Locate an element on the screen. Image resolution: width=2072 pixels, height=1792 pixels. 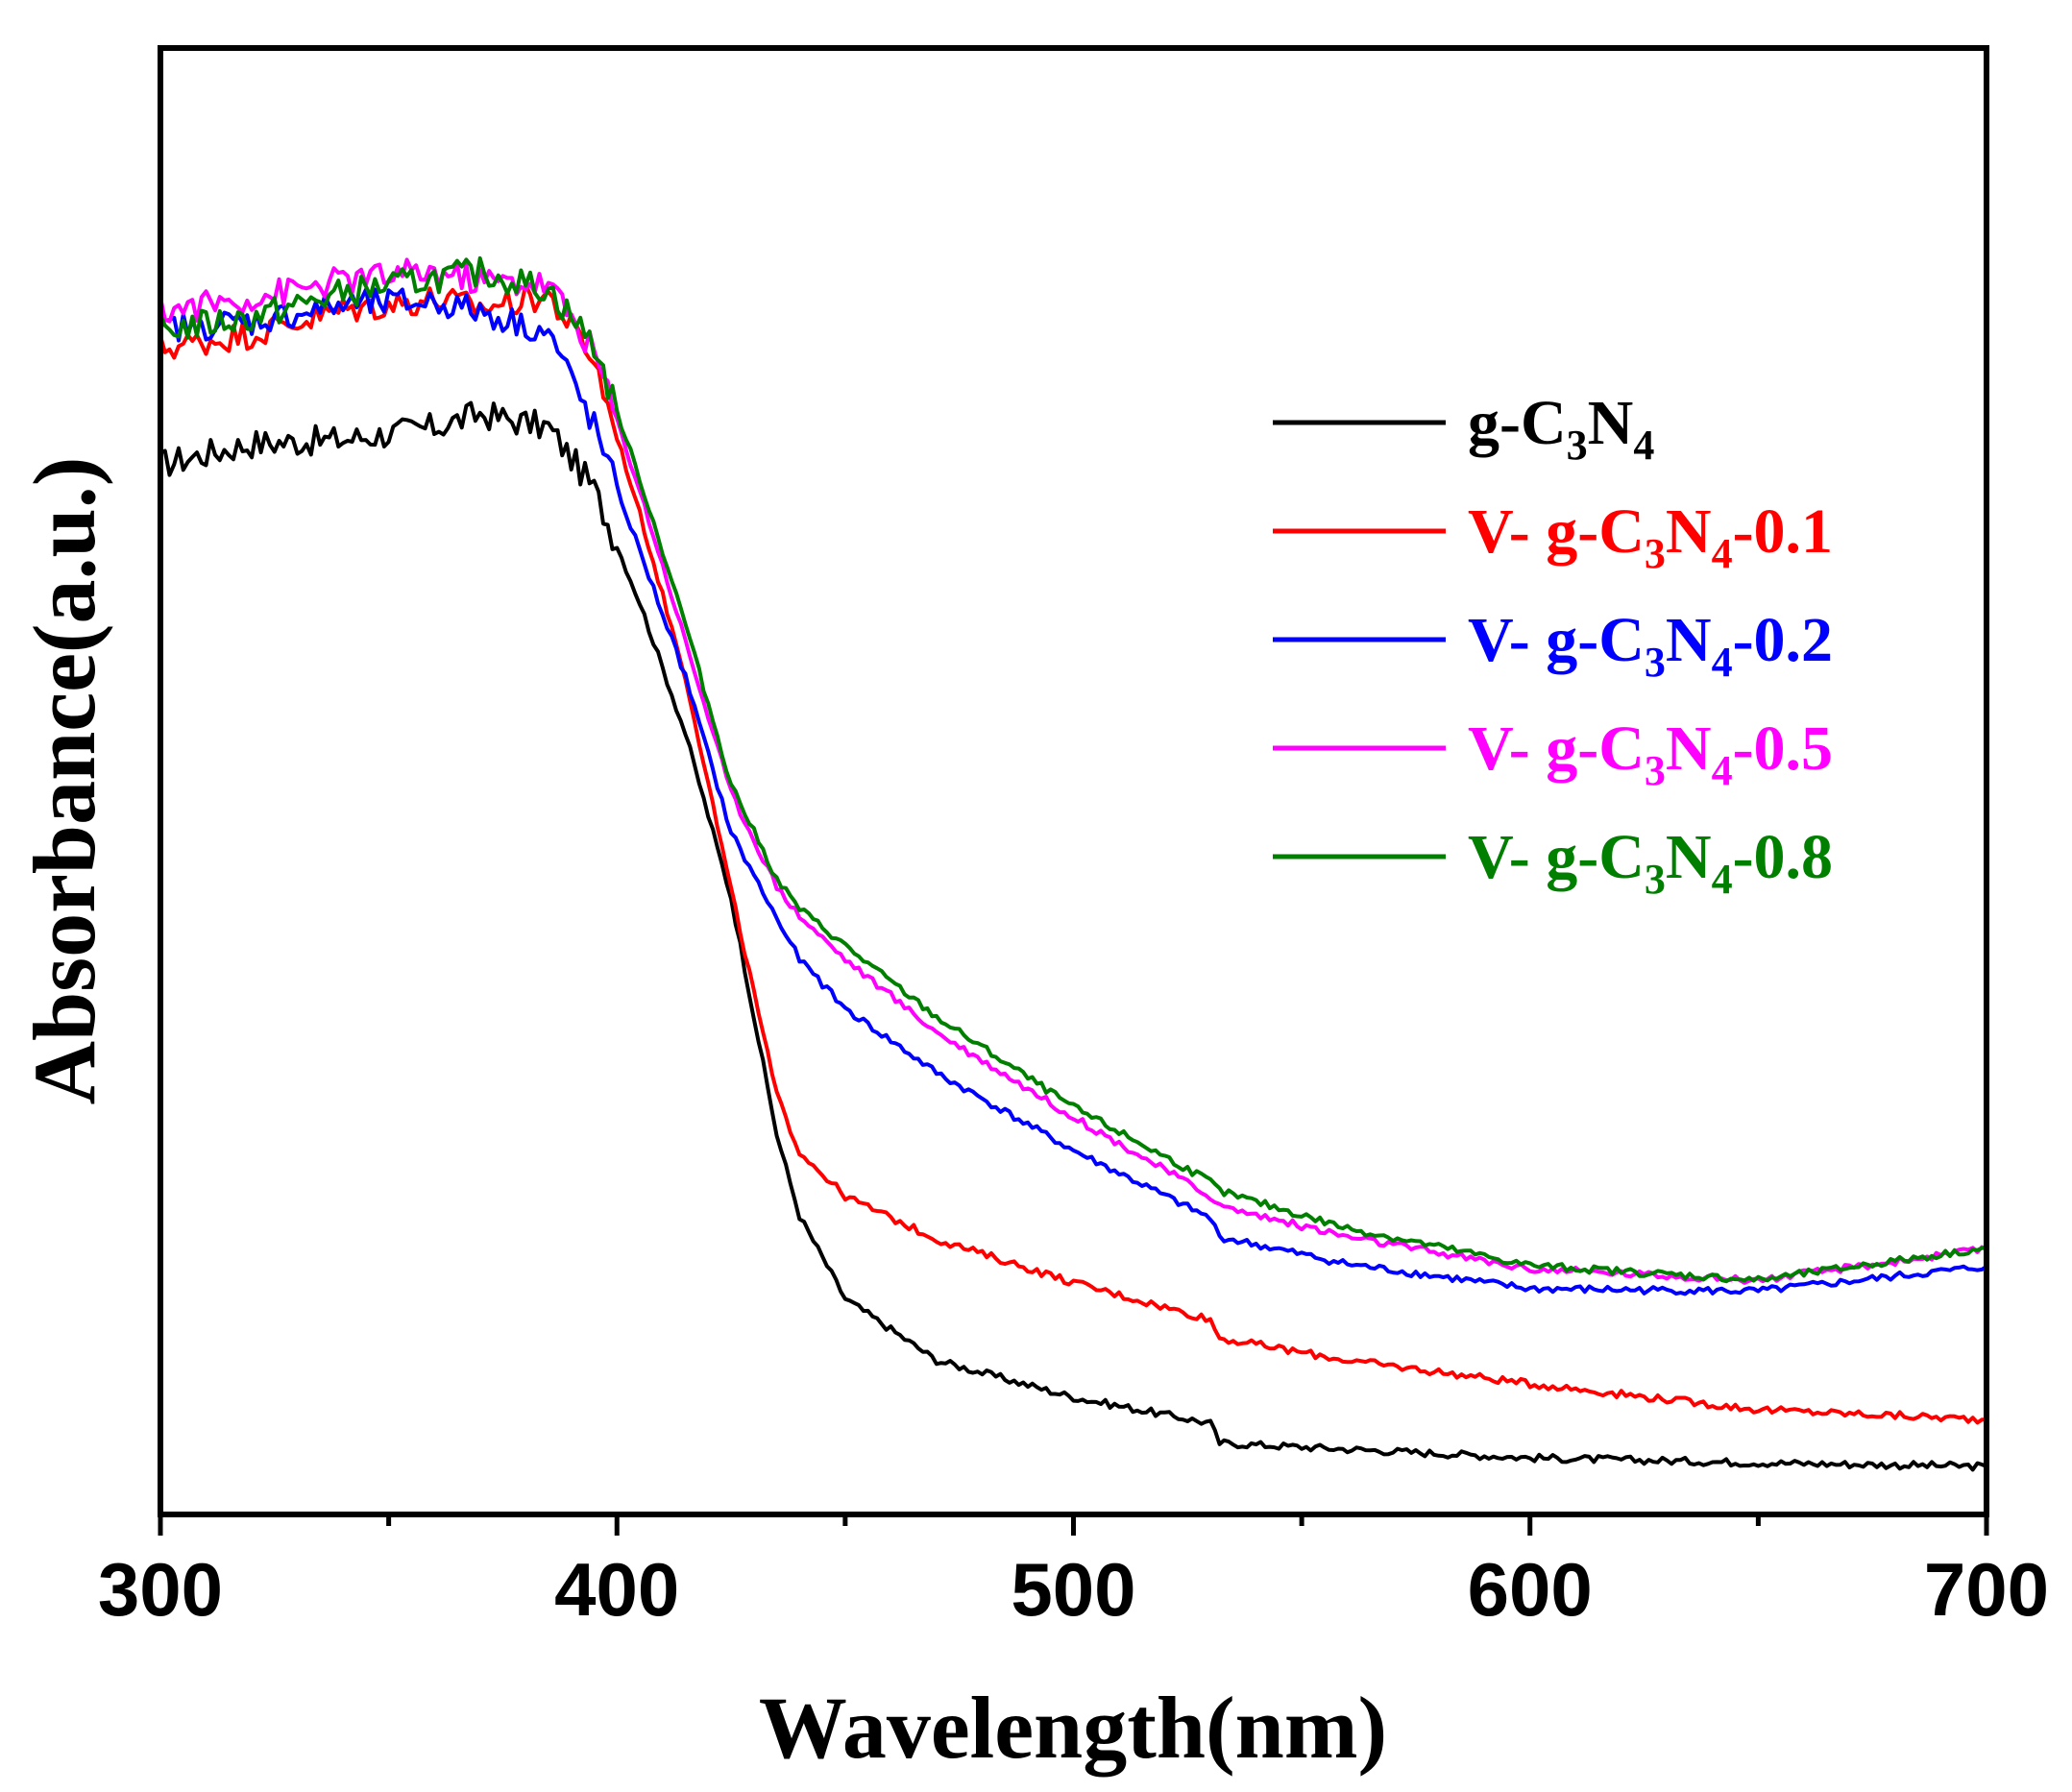
x-tick-label-300: 300 is located at coordinates (160, 1589).